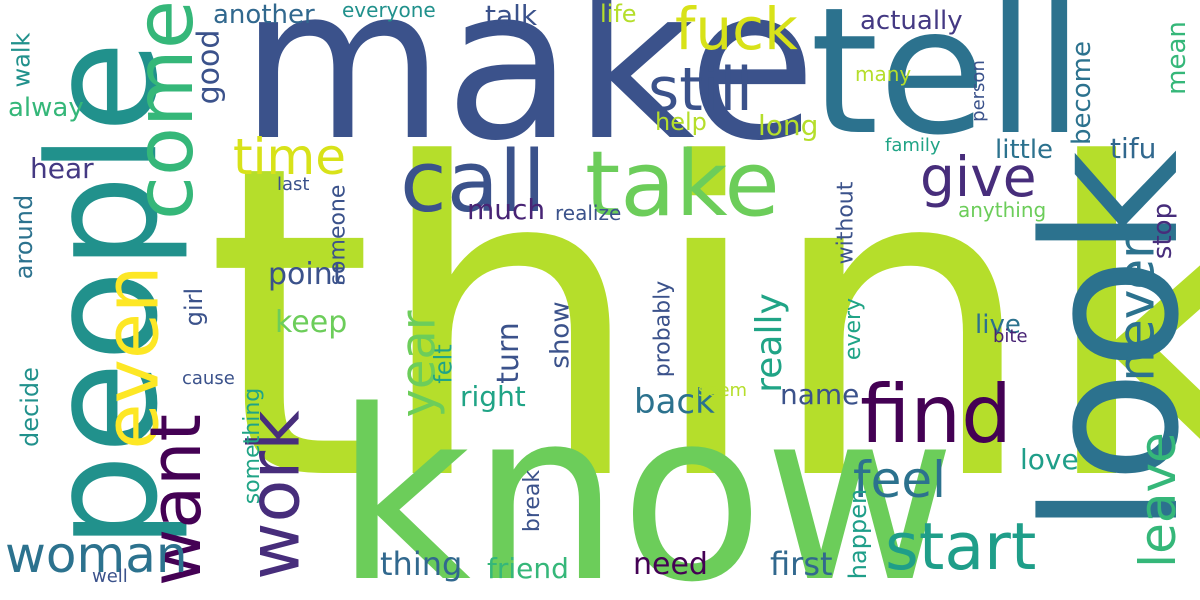  What do you see at coordinates (253, 446) in the screenshot?
I see `word: something` at bounding box center [253, 446].